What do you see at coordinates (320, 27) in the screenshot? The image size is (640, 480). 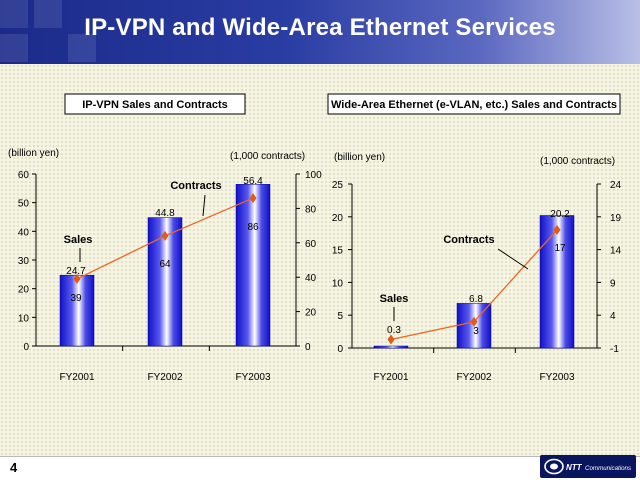 I see `slide-title: IP-VPN and Wide-Area Ethernet Services` at bounding box center [320, 27].